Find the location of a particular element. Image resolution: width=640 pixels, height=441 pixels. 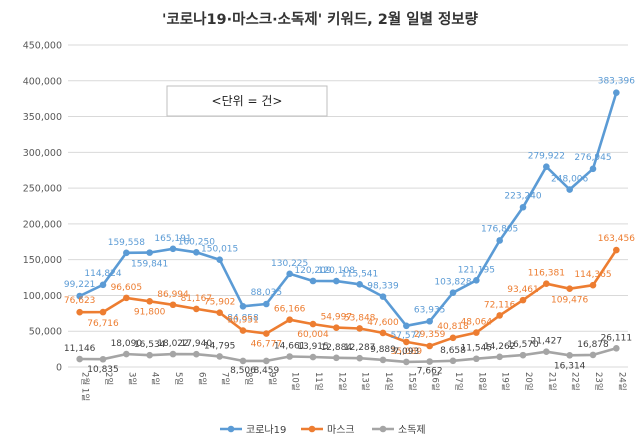

data-label: 120,108 is located at coordinates (336, 271).